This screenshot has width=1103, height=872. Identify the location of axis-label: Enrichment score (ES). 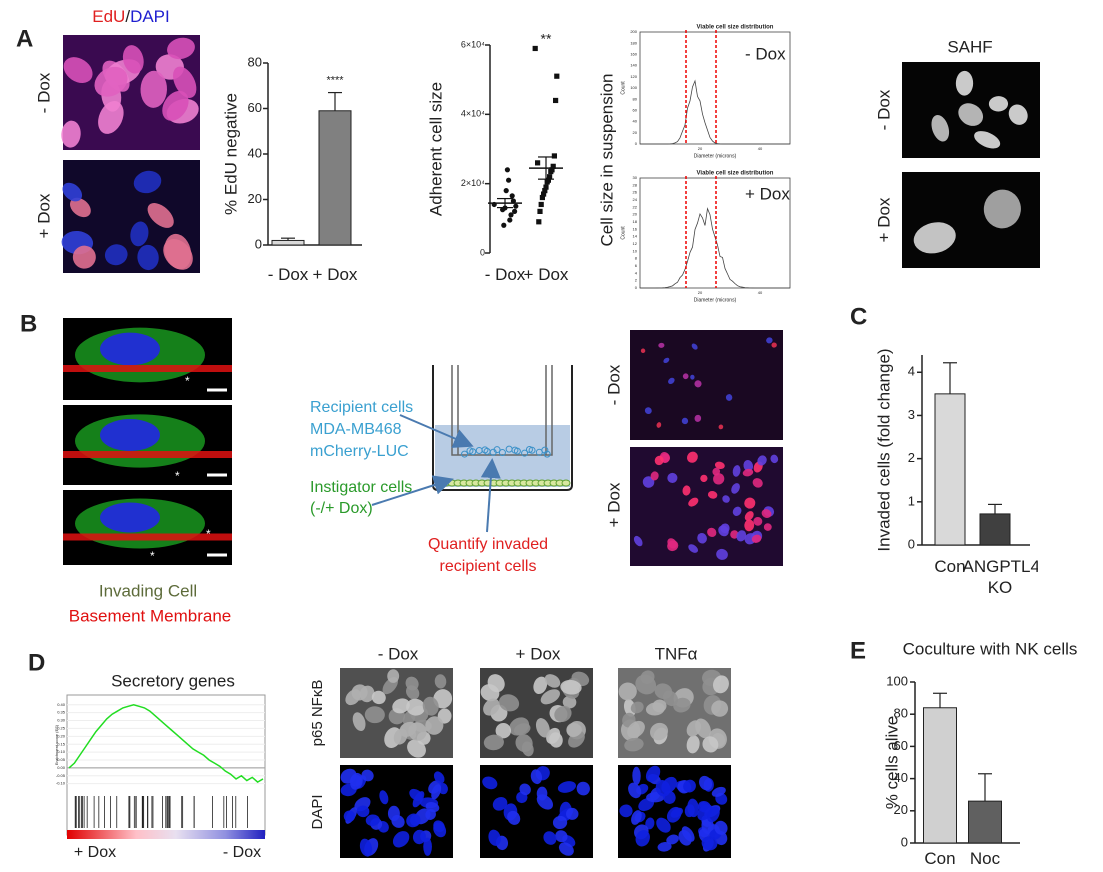
(56, 744).